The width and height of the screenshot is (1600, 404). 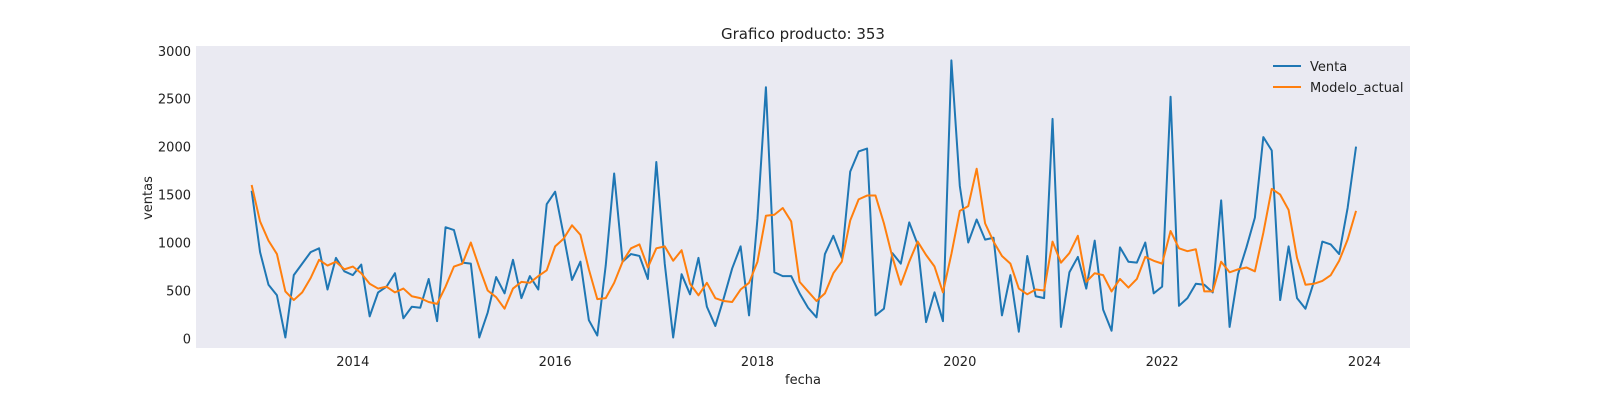 I want to click on y-tick-label: 2000, so click(x=174, y=148).